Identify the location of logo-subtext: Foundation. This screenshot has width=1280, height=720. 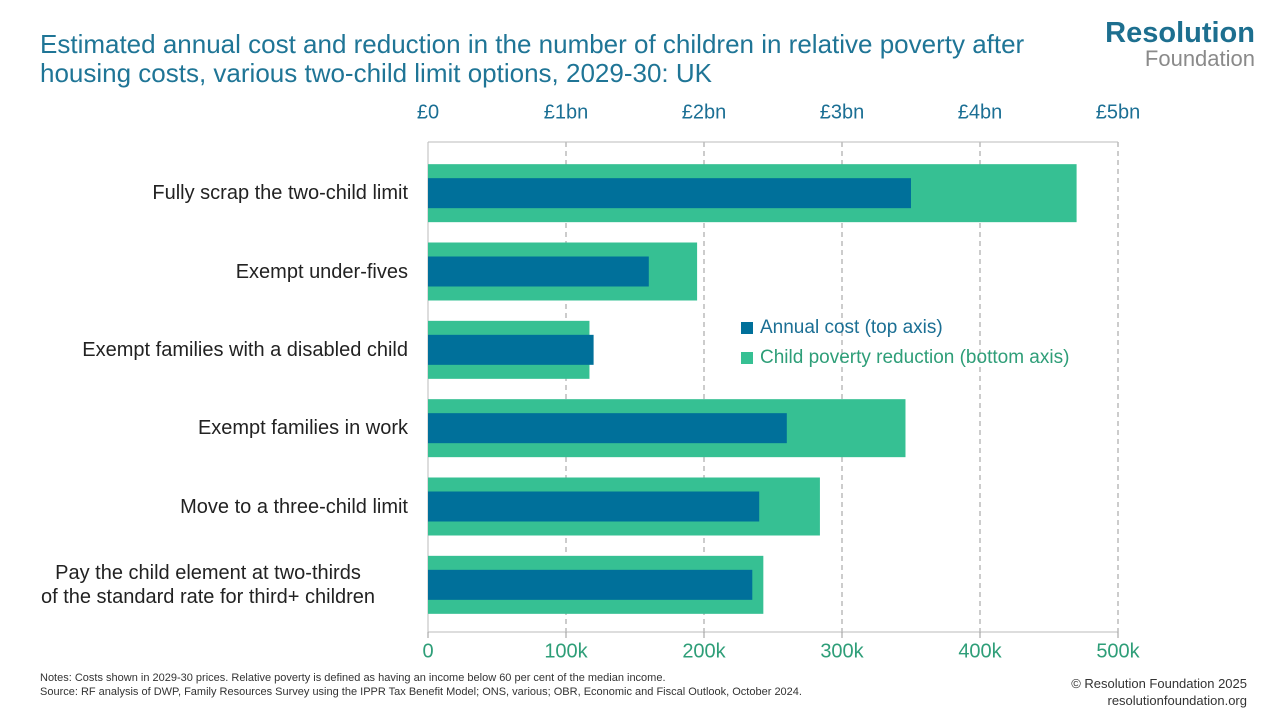
(1199, 58).